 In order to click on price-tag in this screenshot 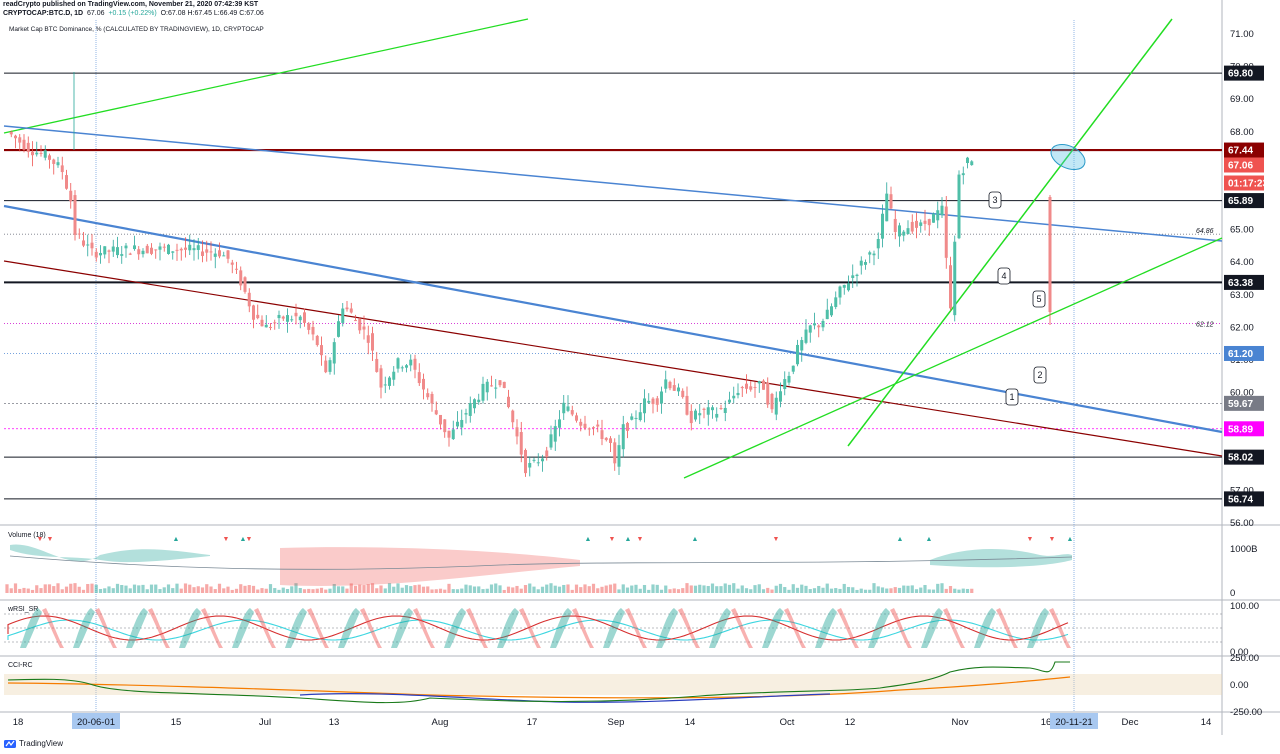, I will do `click(1244, 282)`.